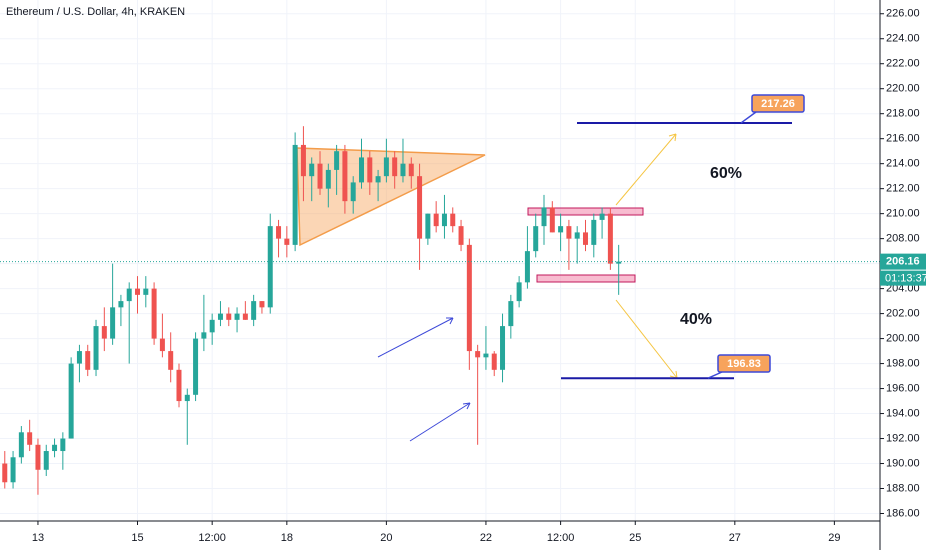  I want to click on y-tick-label: 220.00, so click(903, 89).